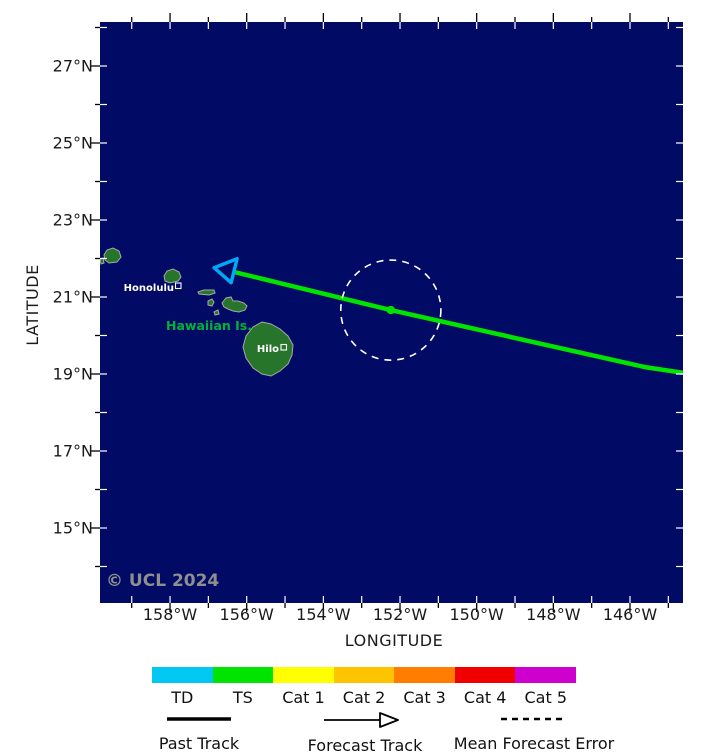  Describe the element at coordinates (199, 743) in the screenshot. I see `past-track-label: Past Track` at that location.